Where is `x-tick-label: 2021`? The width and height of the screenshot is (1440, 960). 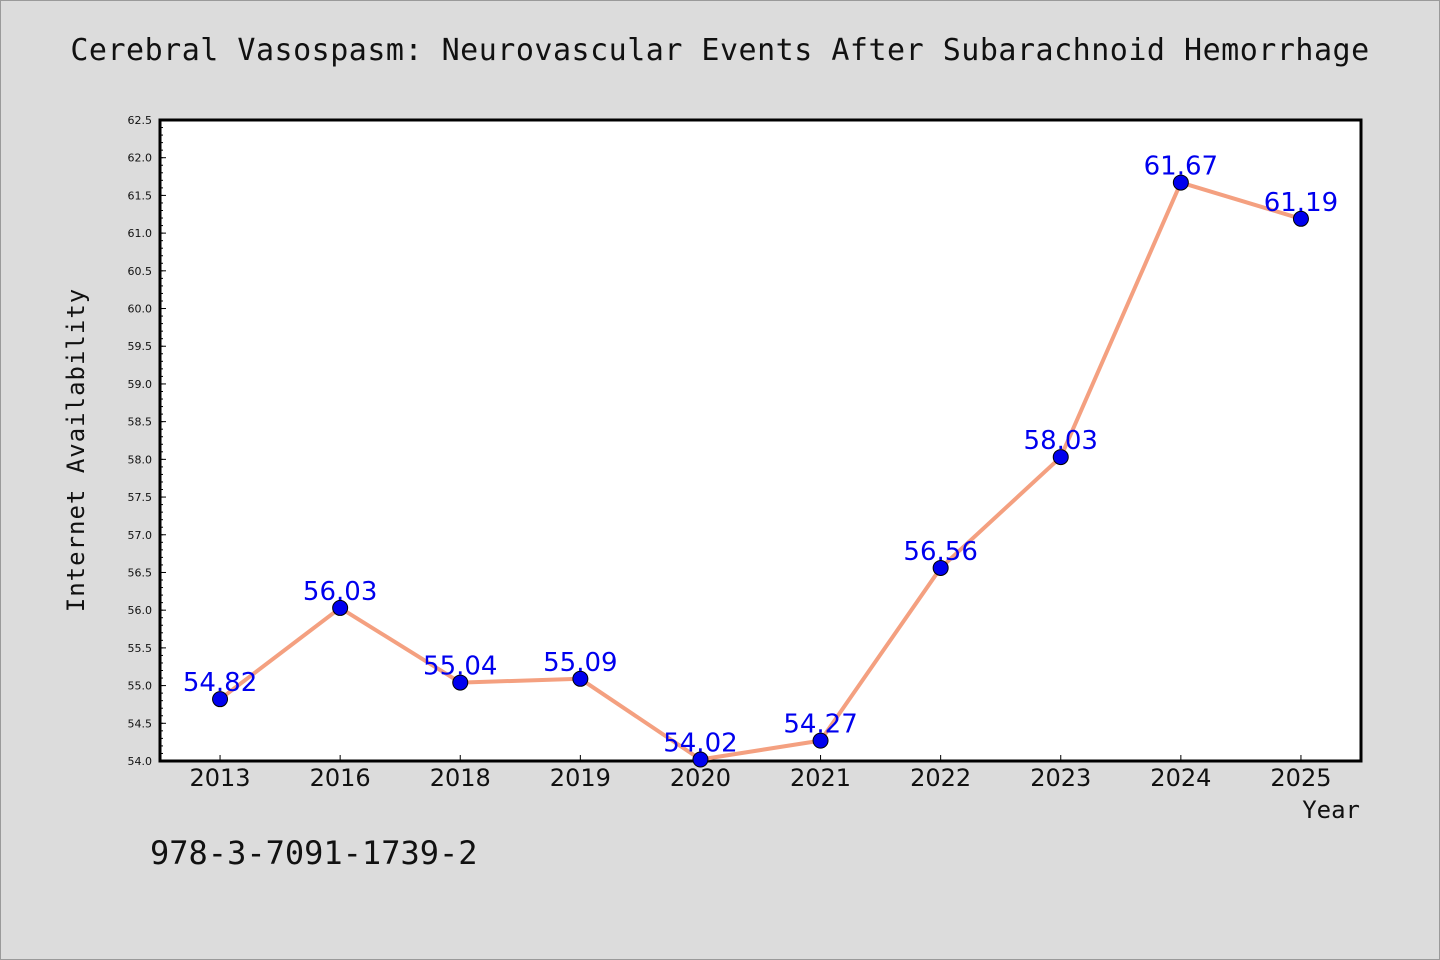 x-tick-label: 2021 is located at coordinates (820, 778).